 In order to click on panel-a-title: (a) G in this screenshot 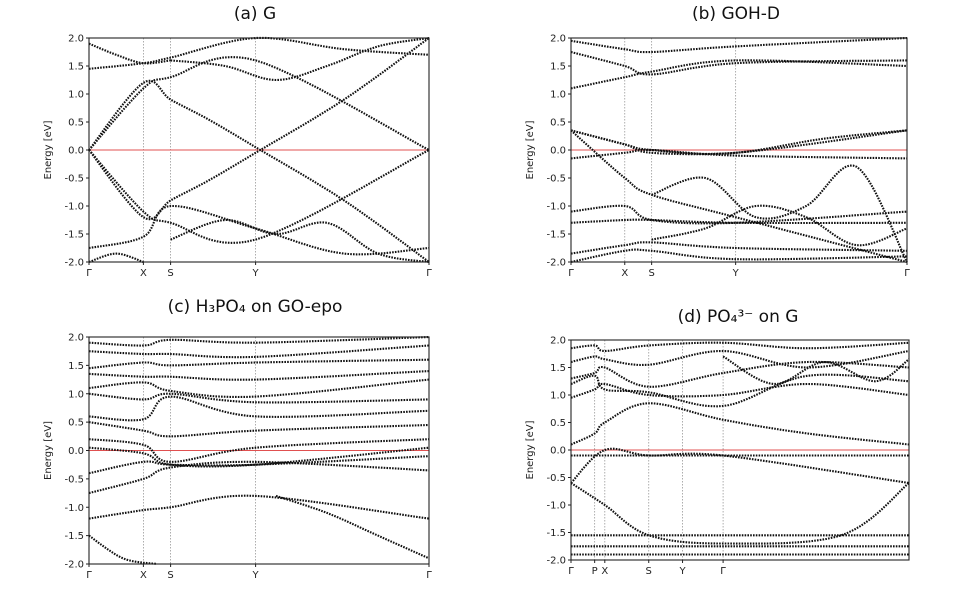, I will do `click(255, 14)`.